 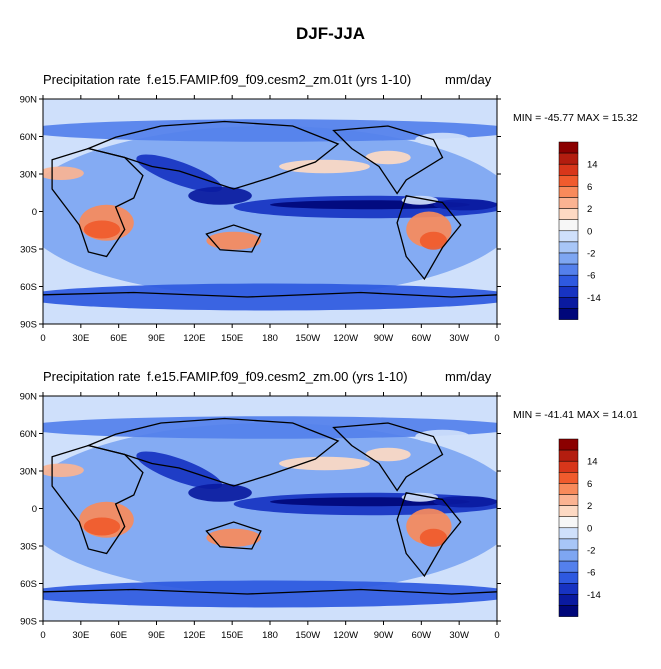 I want to click on lon-tick-label: 120W, so click(x=345, y=635).